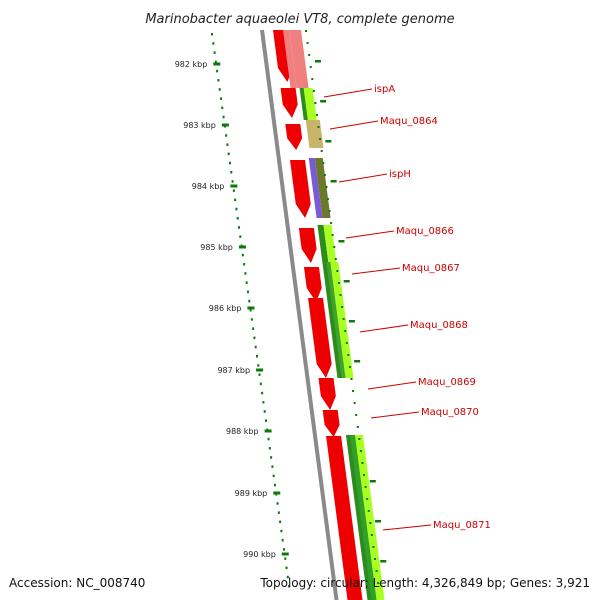 This screenshot has width=600, height=600. What do you see at coordinates (199, 125) in the screenshot?
I see `ruler-tick-label: 983 kbp` at bounding box center [199, 125].